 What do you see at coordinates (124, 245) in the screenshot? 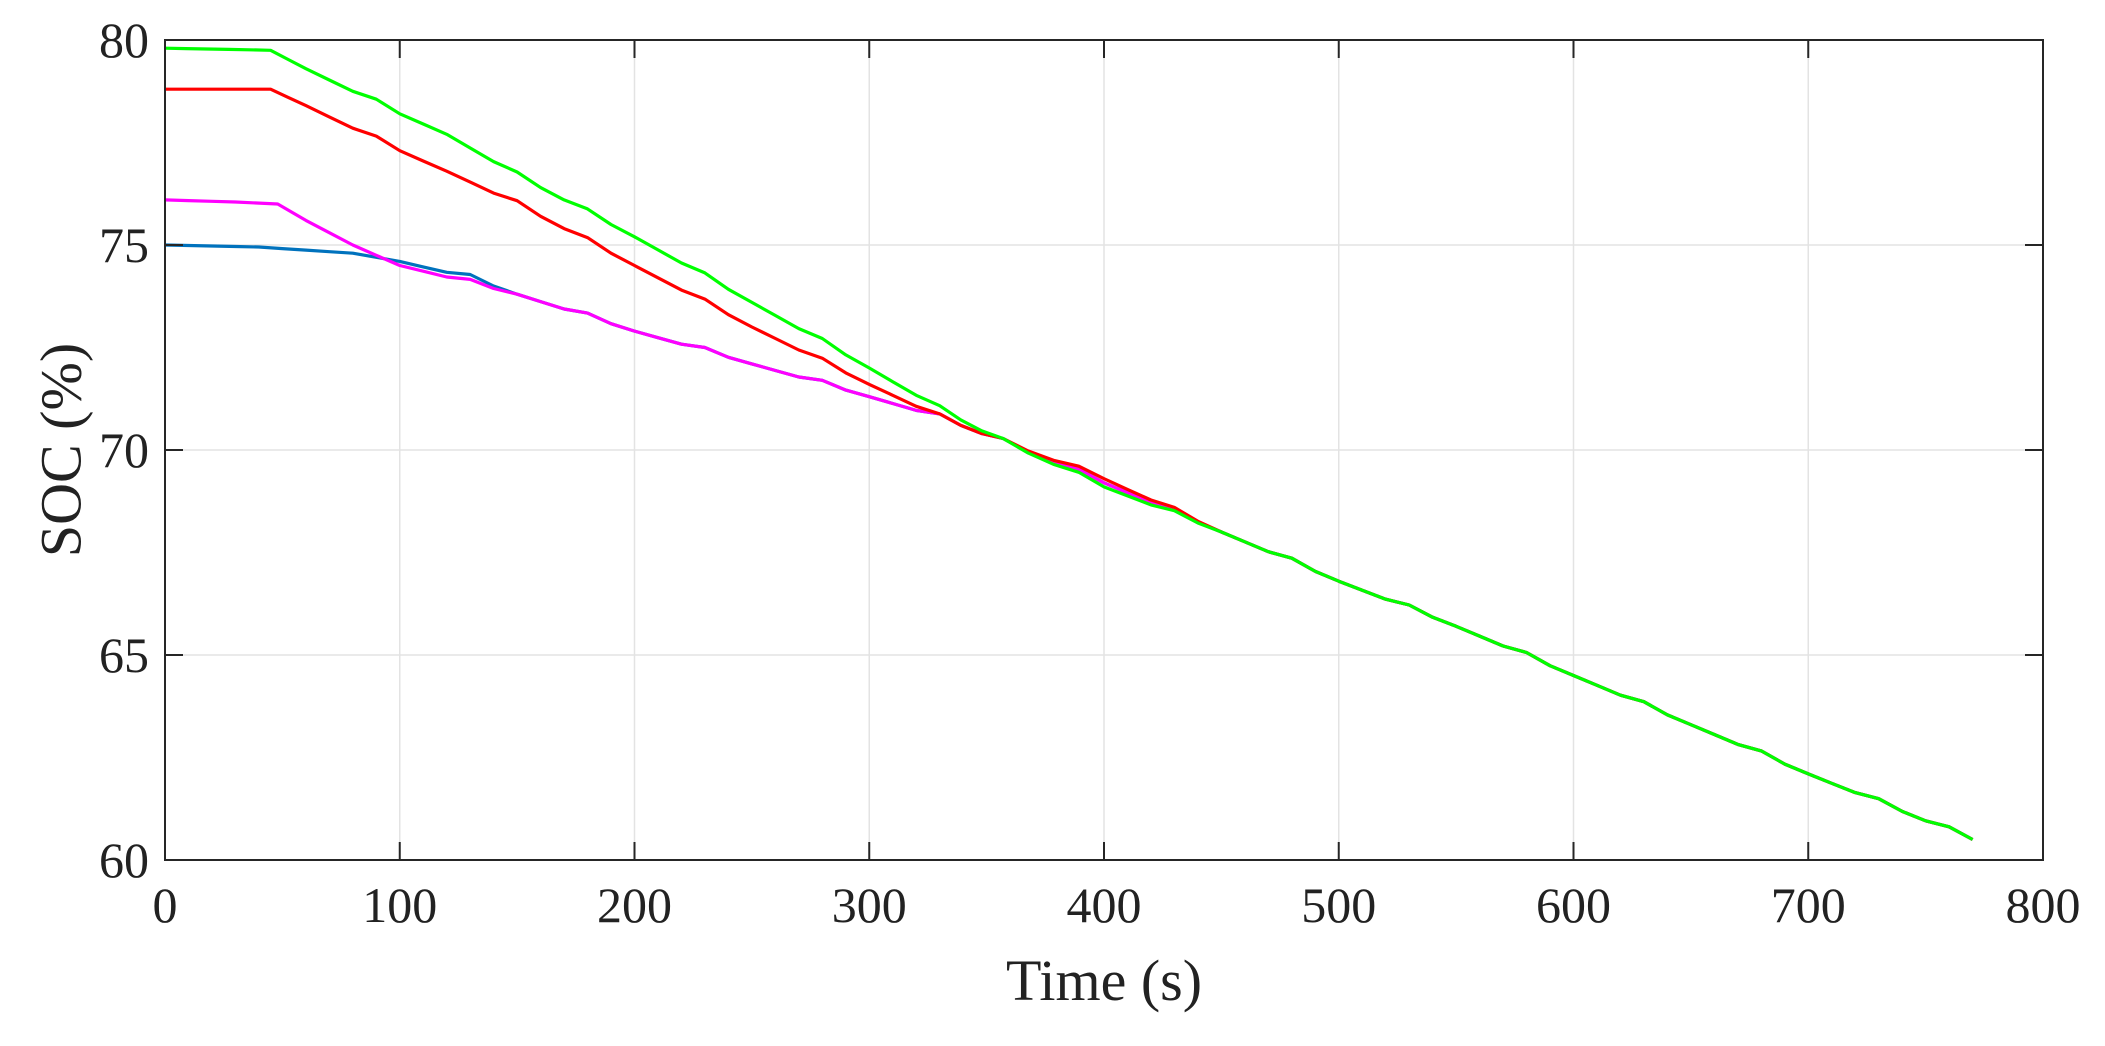
I see `y-tick-label: 75` at bounding box center [124, 245].